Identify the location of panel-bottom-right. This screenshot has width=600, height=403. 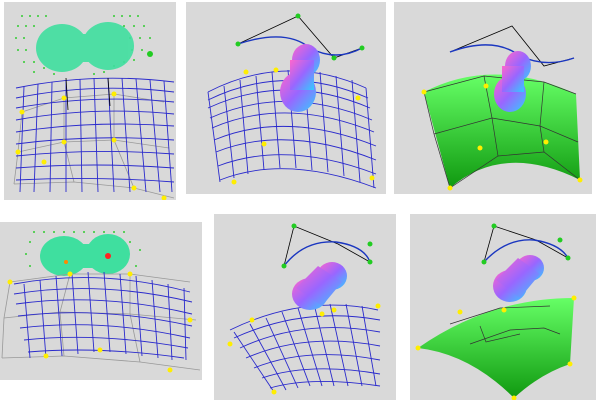
(503, 307).